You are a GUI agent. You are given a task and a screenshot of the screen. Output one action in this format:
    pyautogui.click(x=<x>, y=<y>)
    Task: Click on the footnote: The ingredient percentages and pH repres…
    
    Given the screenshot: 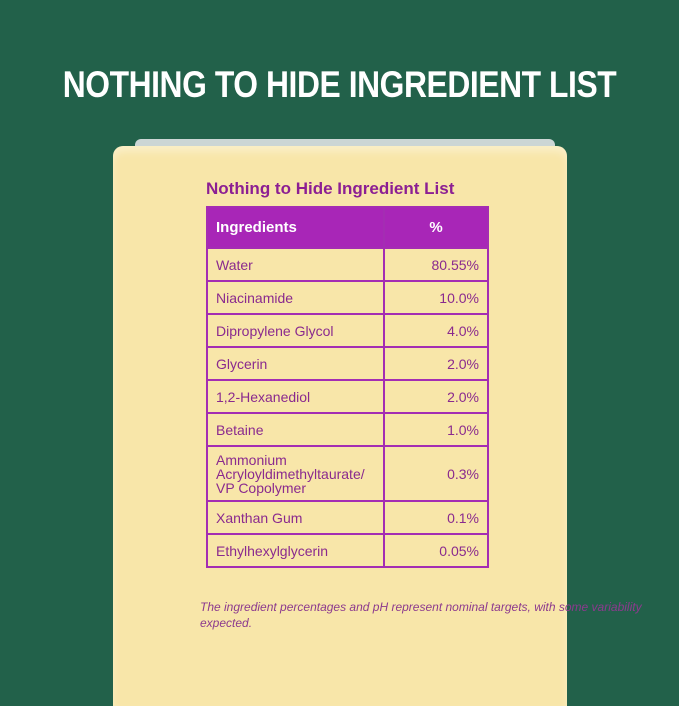 What is the action you would take?
    pyautogui.click(x=421, y=615)
    